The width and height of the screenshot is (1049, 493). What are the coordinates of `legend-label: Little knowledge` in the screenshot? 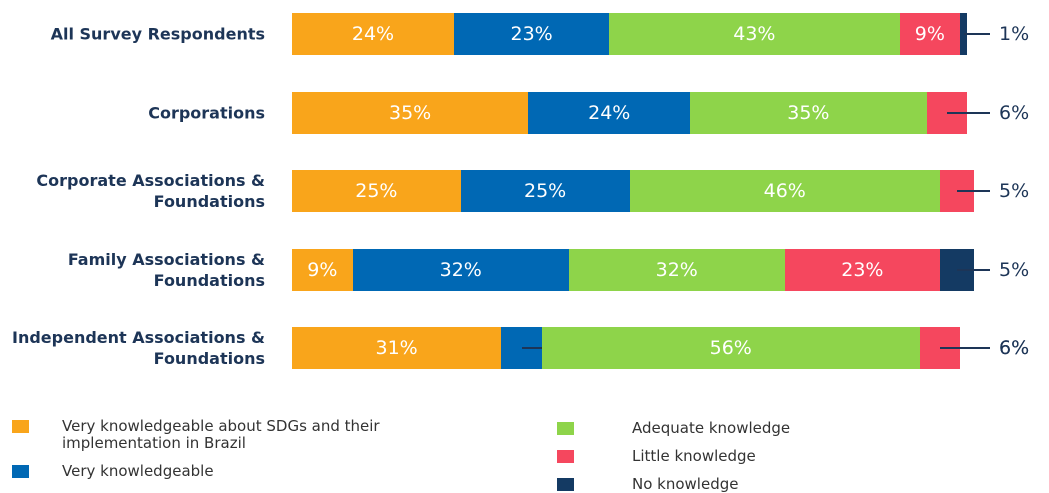 It's located at (694, 456).